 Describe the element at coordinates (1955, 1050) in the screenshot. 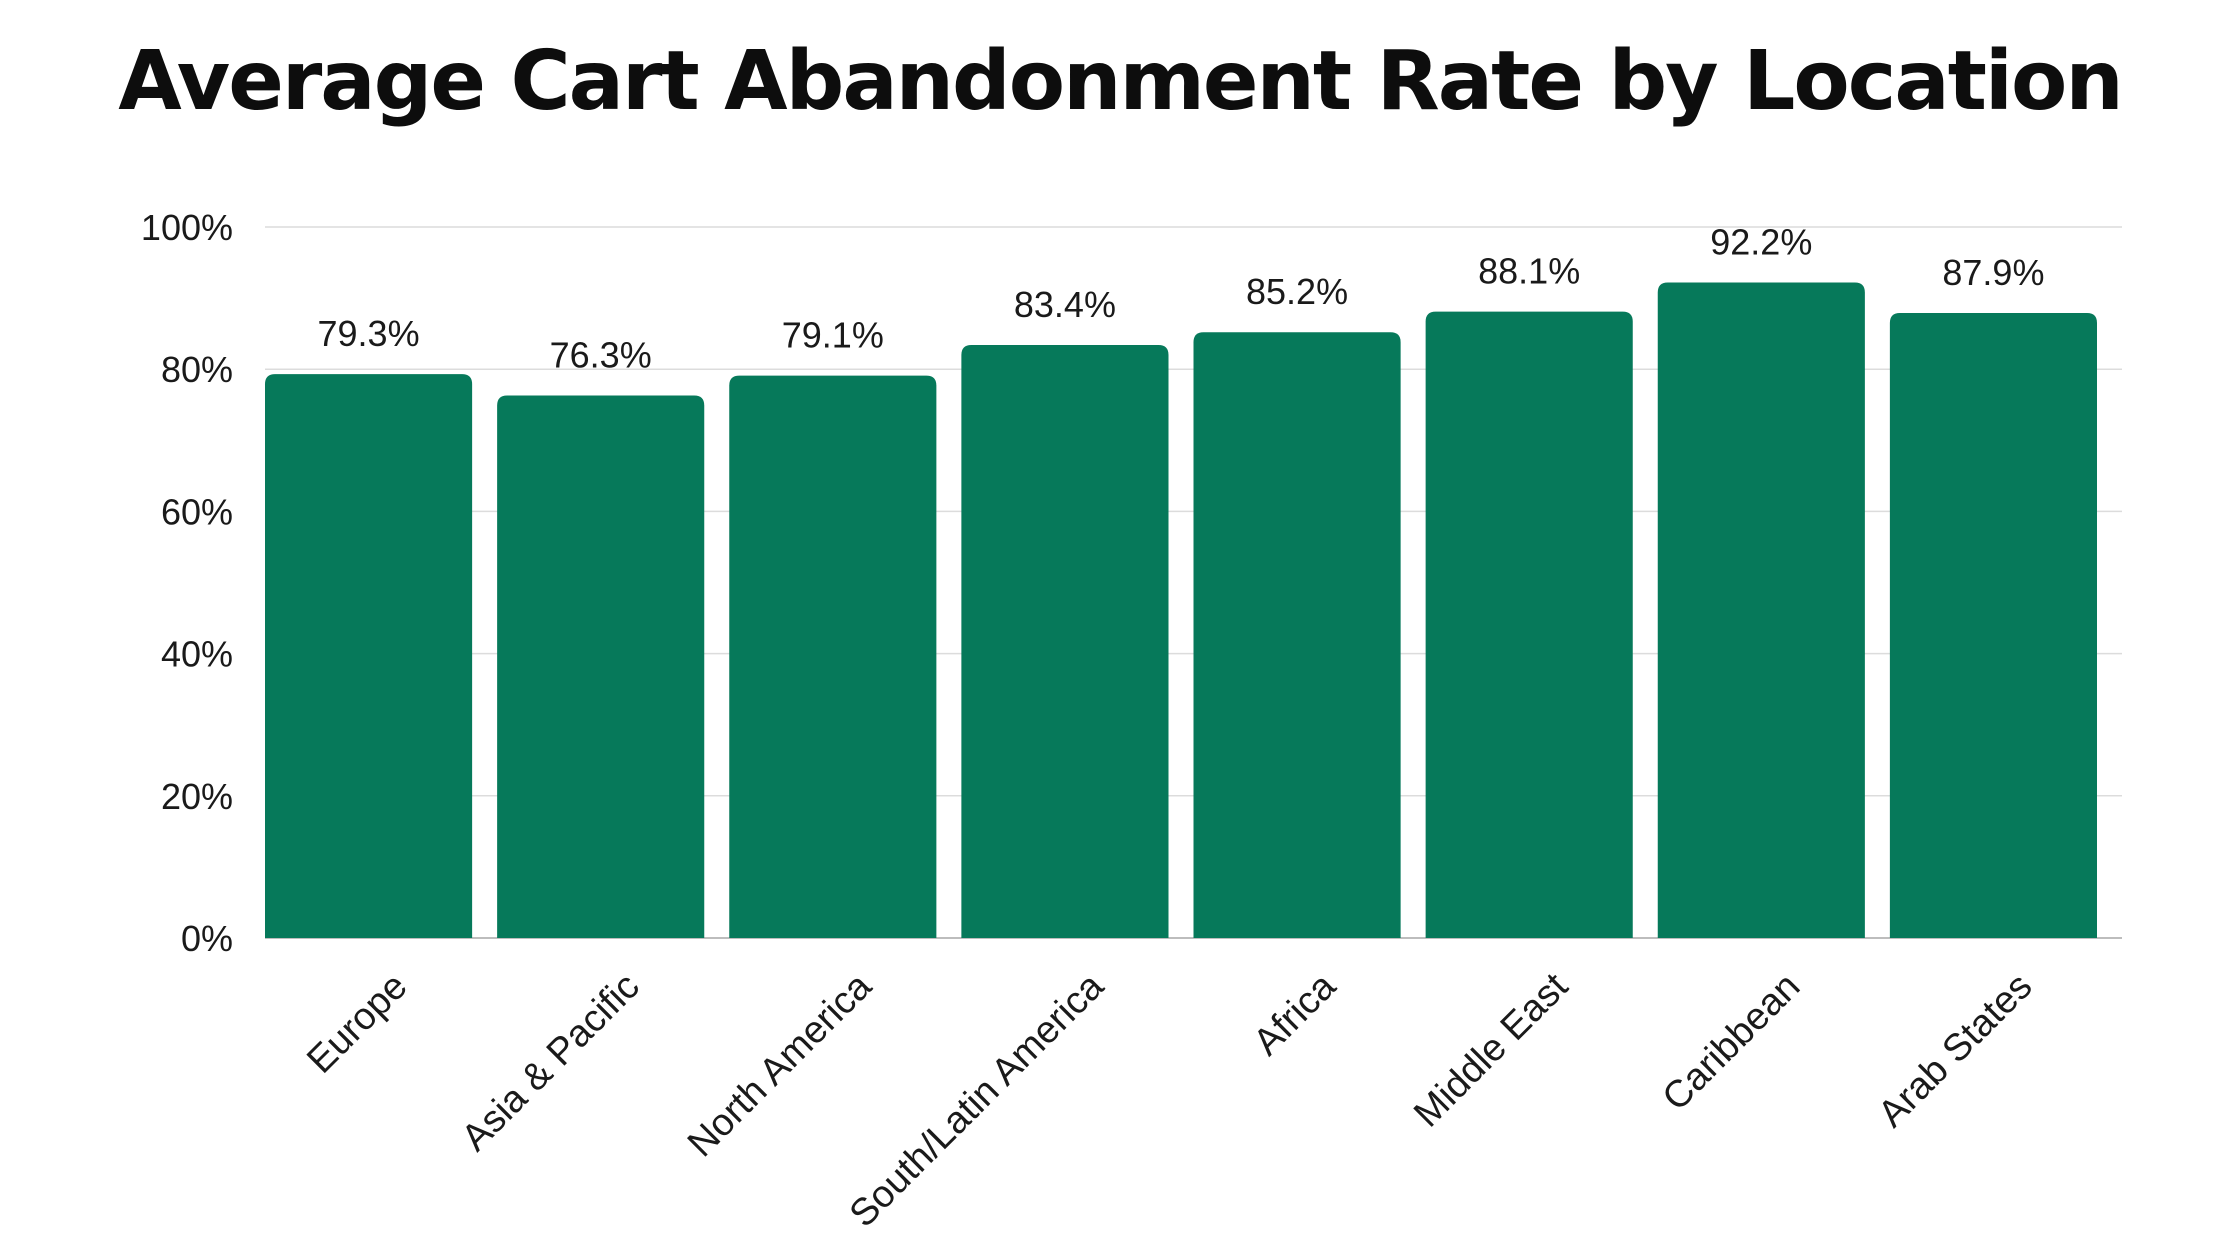

I see `category-label: Arab States` at that location.